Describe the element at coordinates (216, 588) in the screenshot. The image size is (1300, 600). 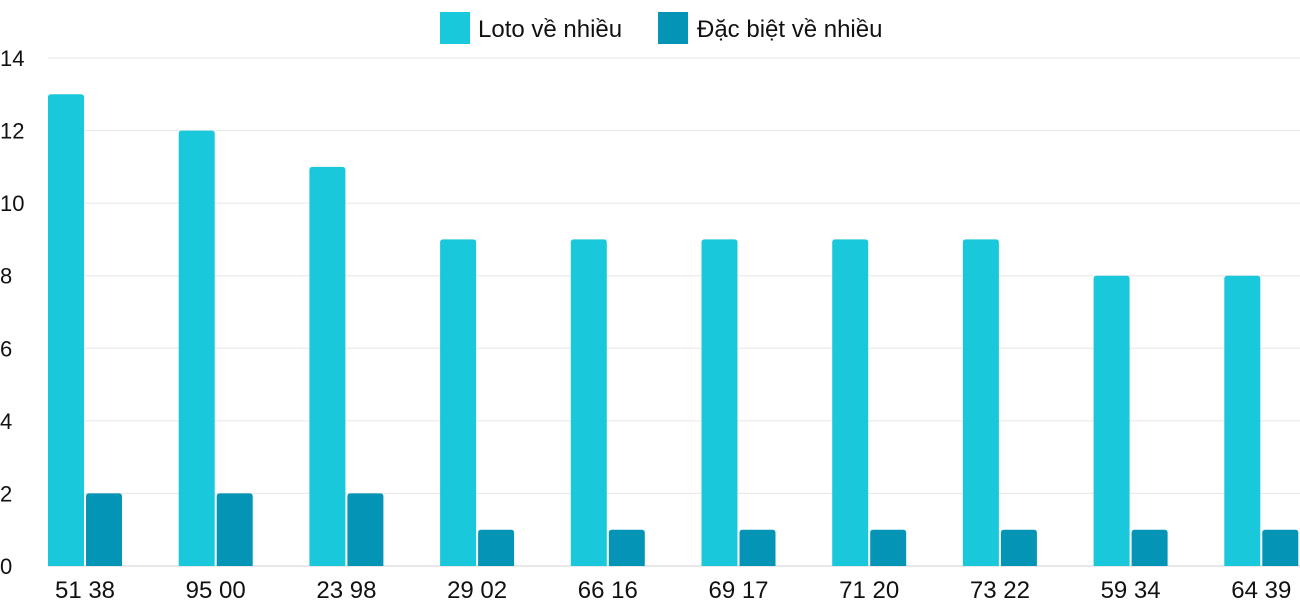
I see `x-category-label: 95 00` at that location.